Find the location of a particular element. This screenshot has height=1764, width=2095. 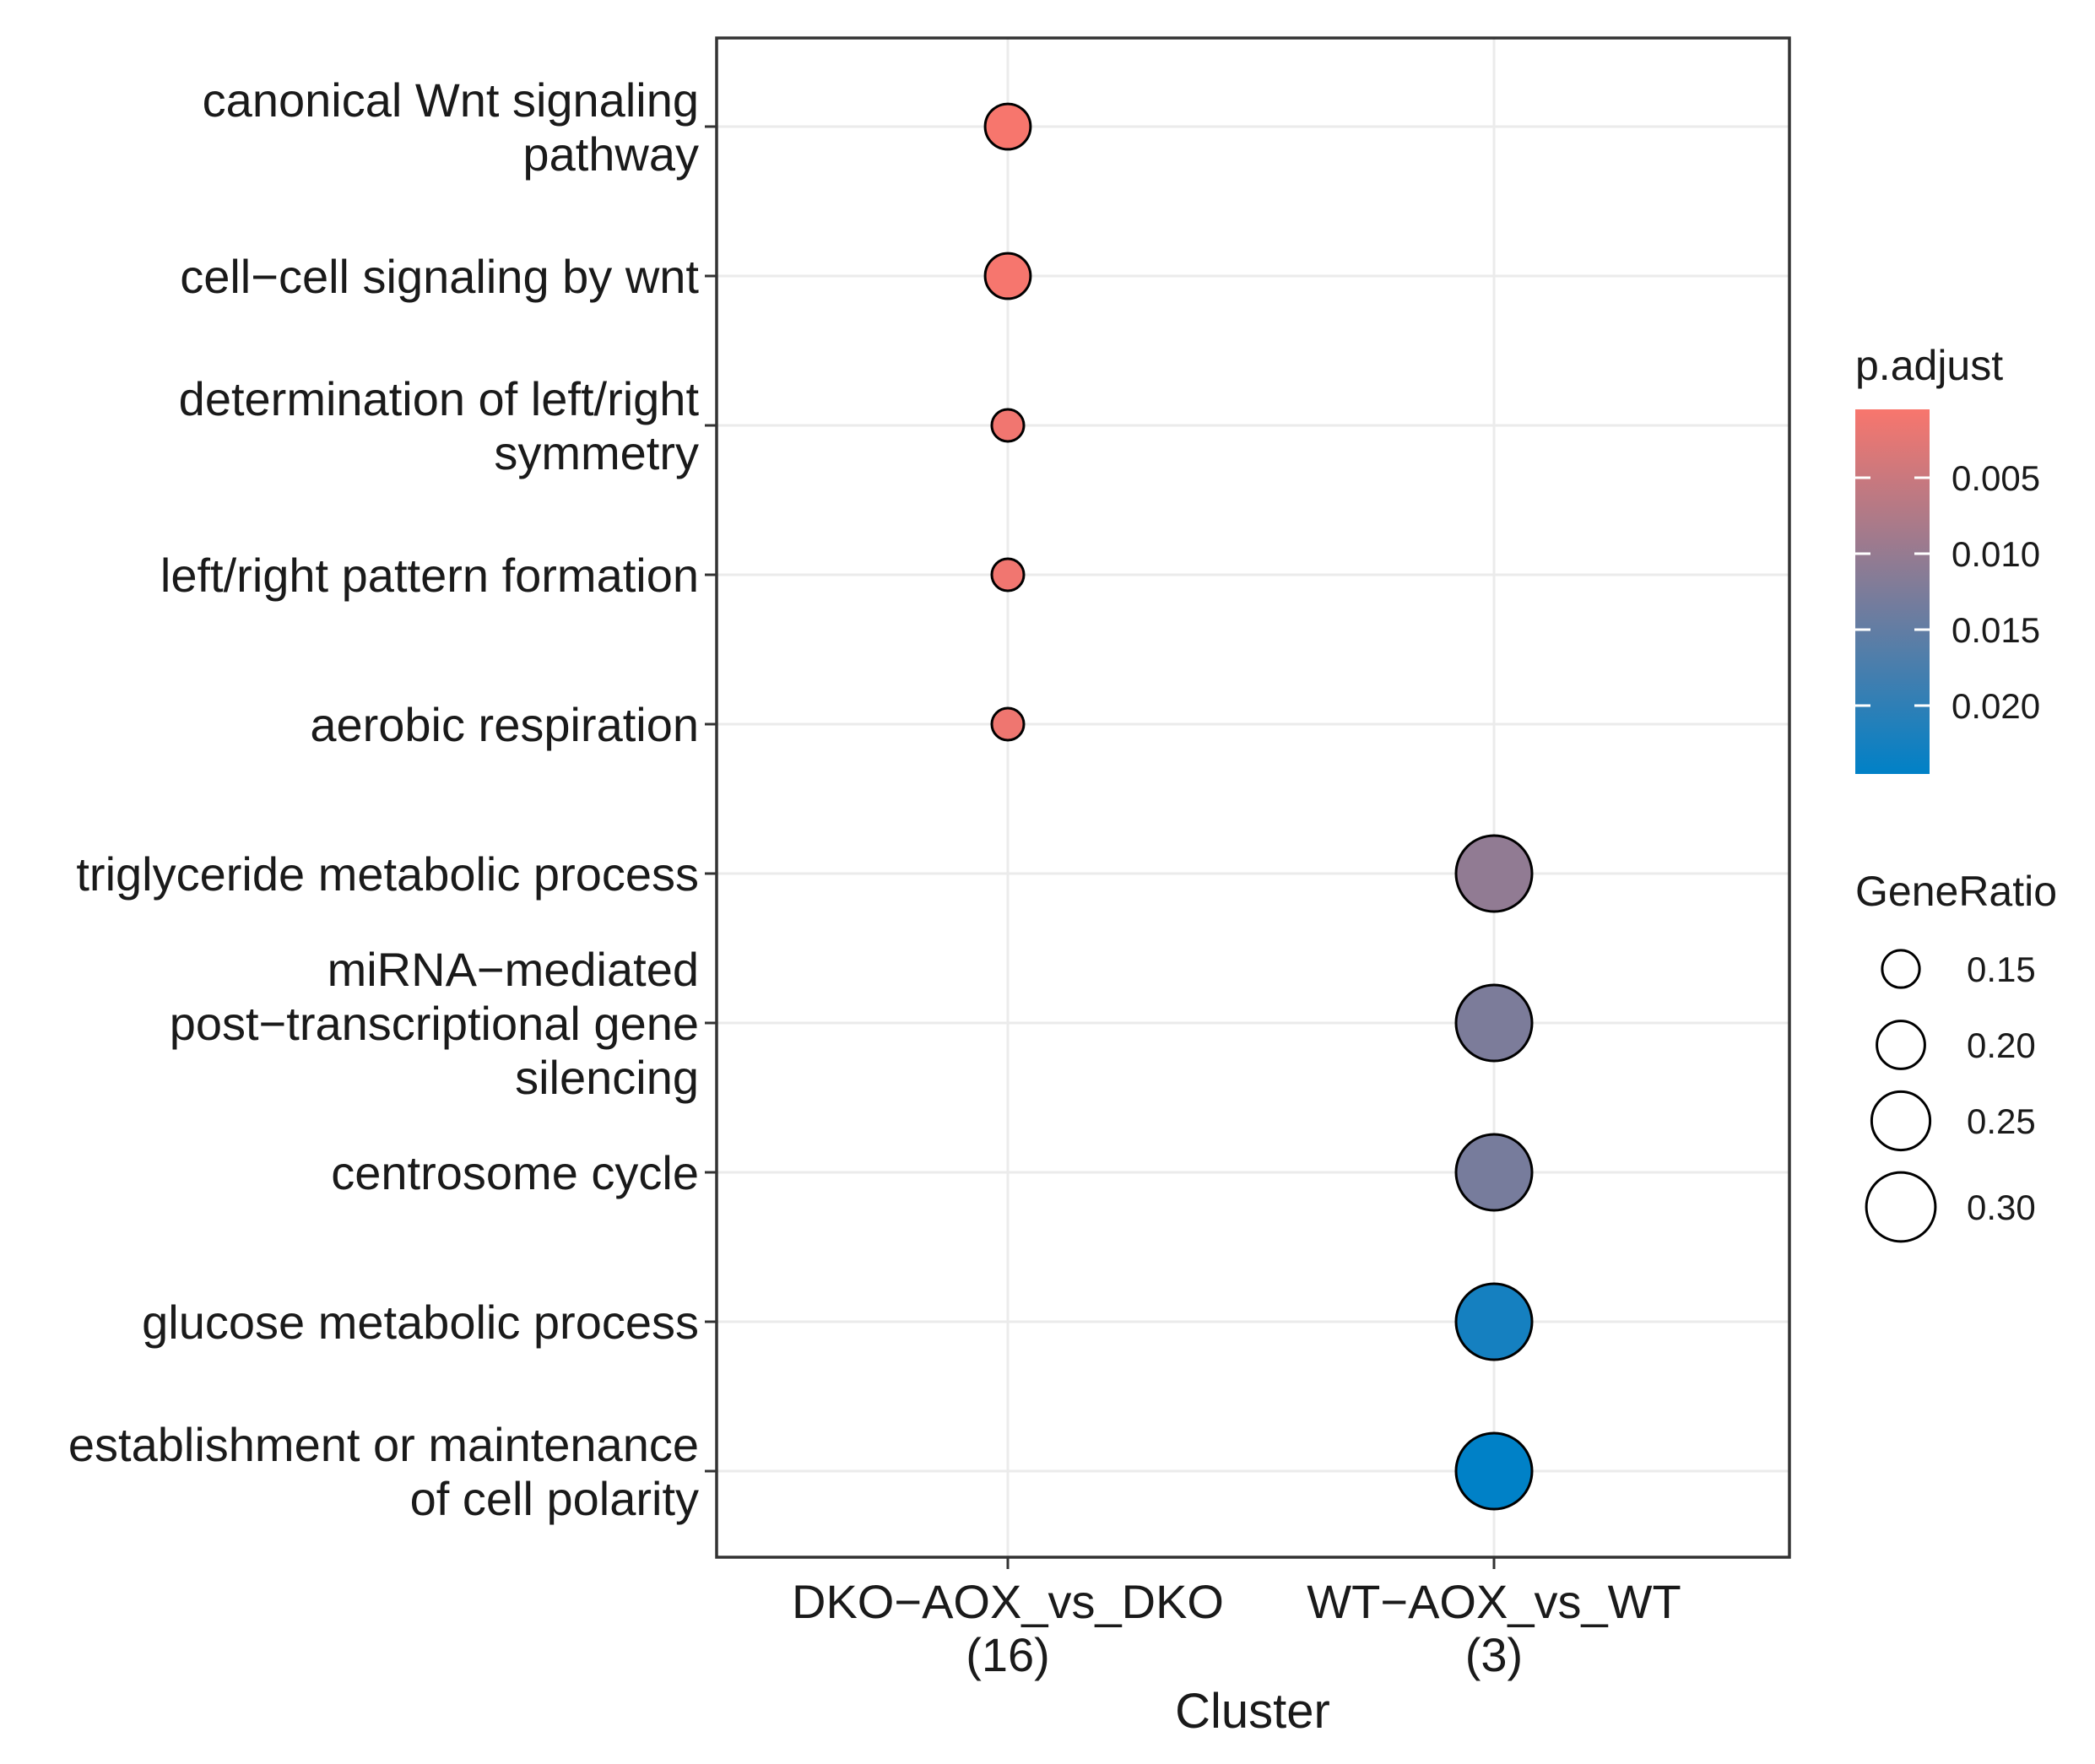

y-tick-label-line: centrosome cycle is located at coordinates (515, 1172).